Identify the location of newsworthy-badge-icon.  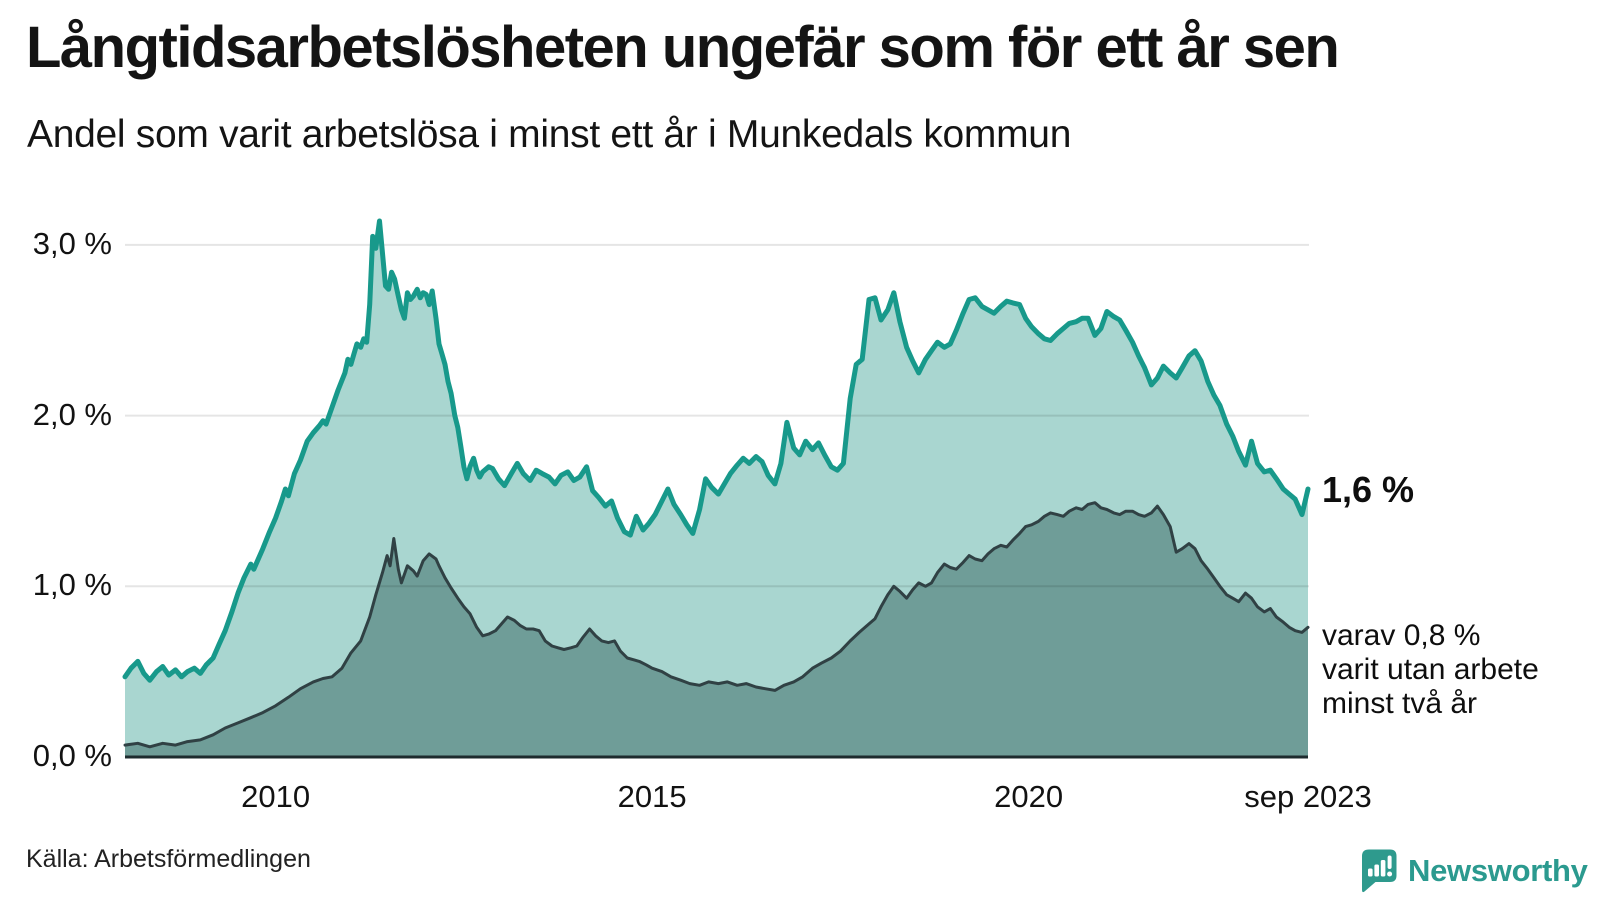
(1379, 871).